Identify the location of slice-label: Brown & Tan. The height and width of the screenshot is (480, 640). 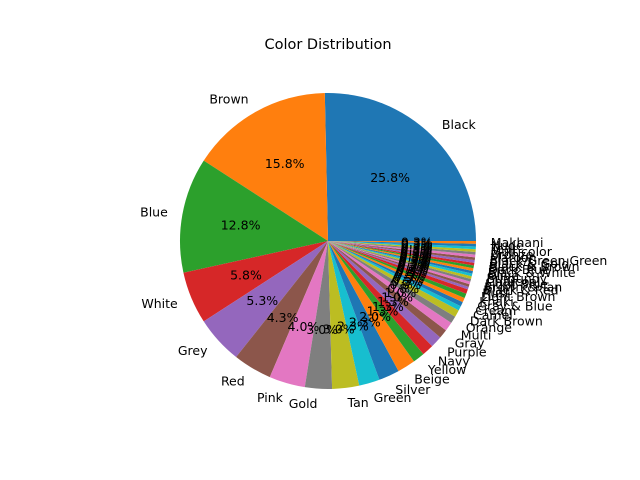
(523, 287).